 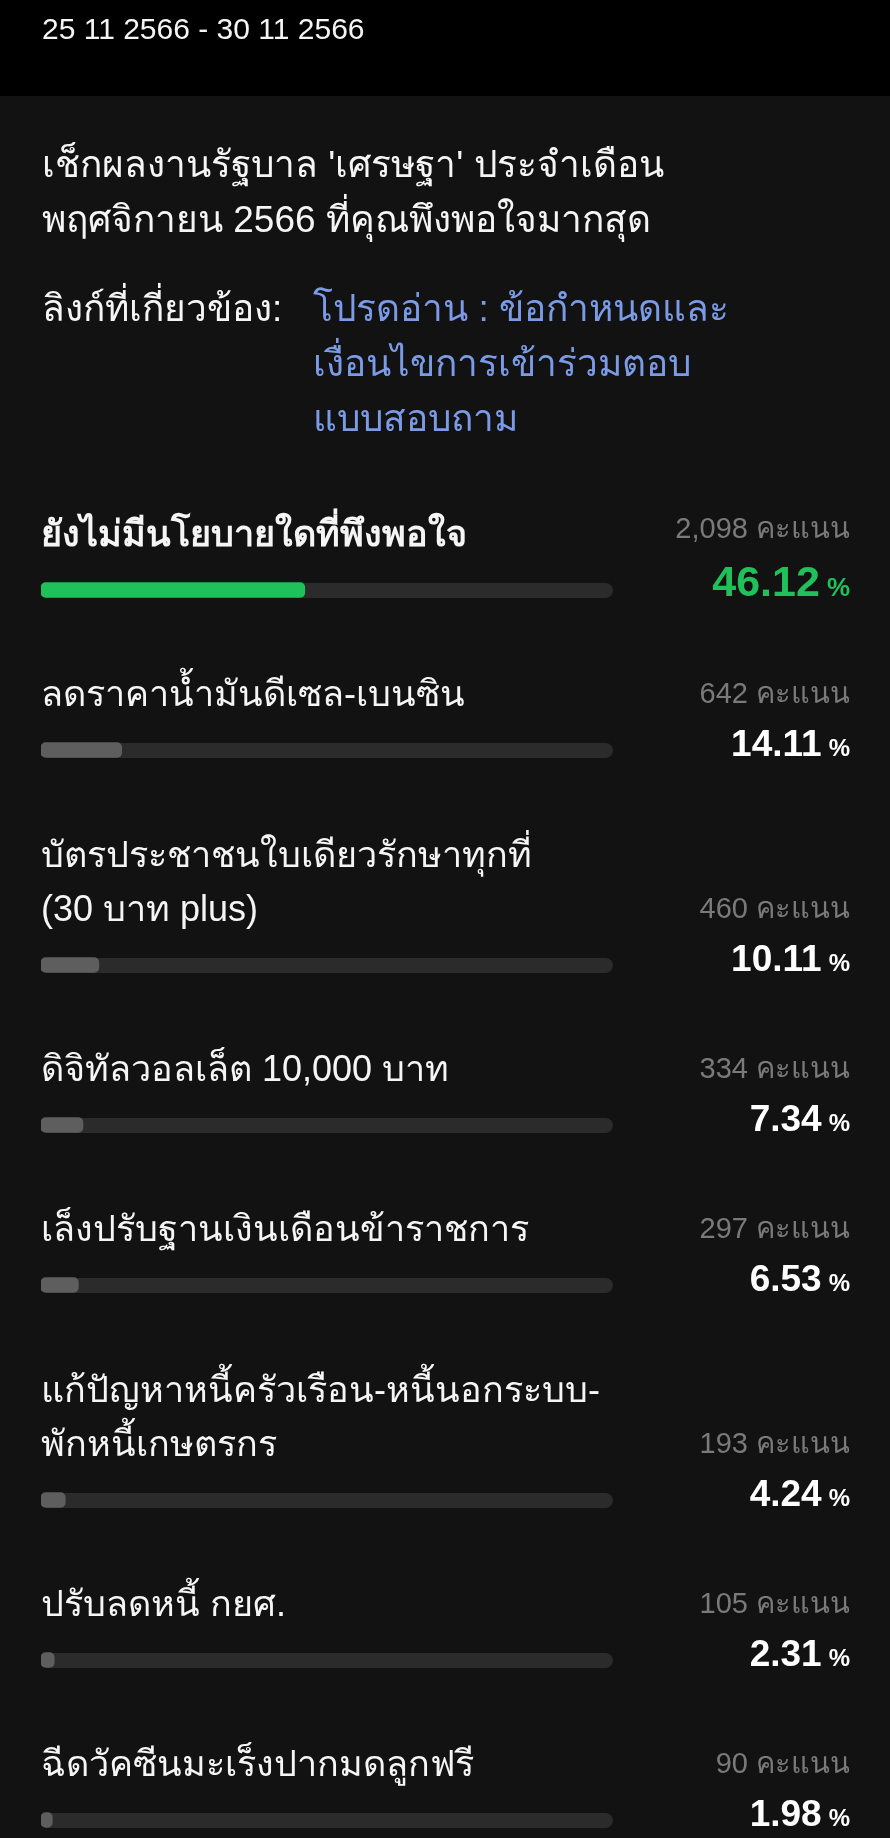 I want to click on text: 460 คะแนน, so click(x=774, y=908).